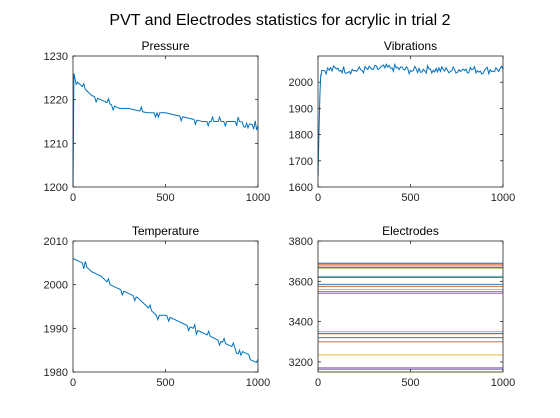 This screenshot has height=418, width=560. I want to click on pressure-x-tick-label: 500, so click(165, 198).